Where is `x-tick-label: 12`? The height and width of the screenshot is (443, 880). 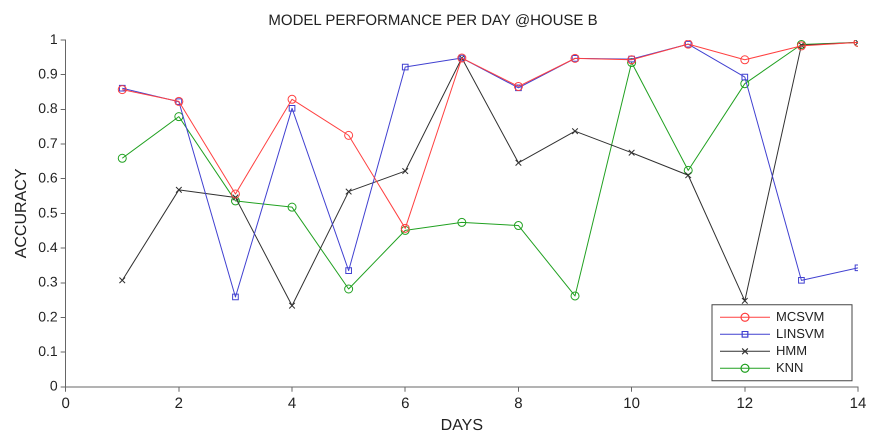
x-tick-label: 12 is located at coordinates (745, 403).